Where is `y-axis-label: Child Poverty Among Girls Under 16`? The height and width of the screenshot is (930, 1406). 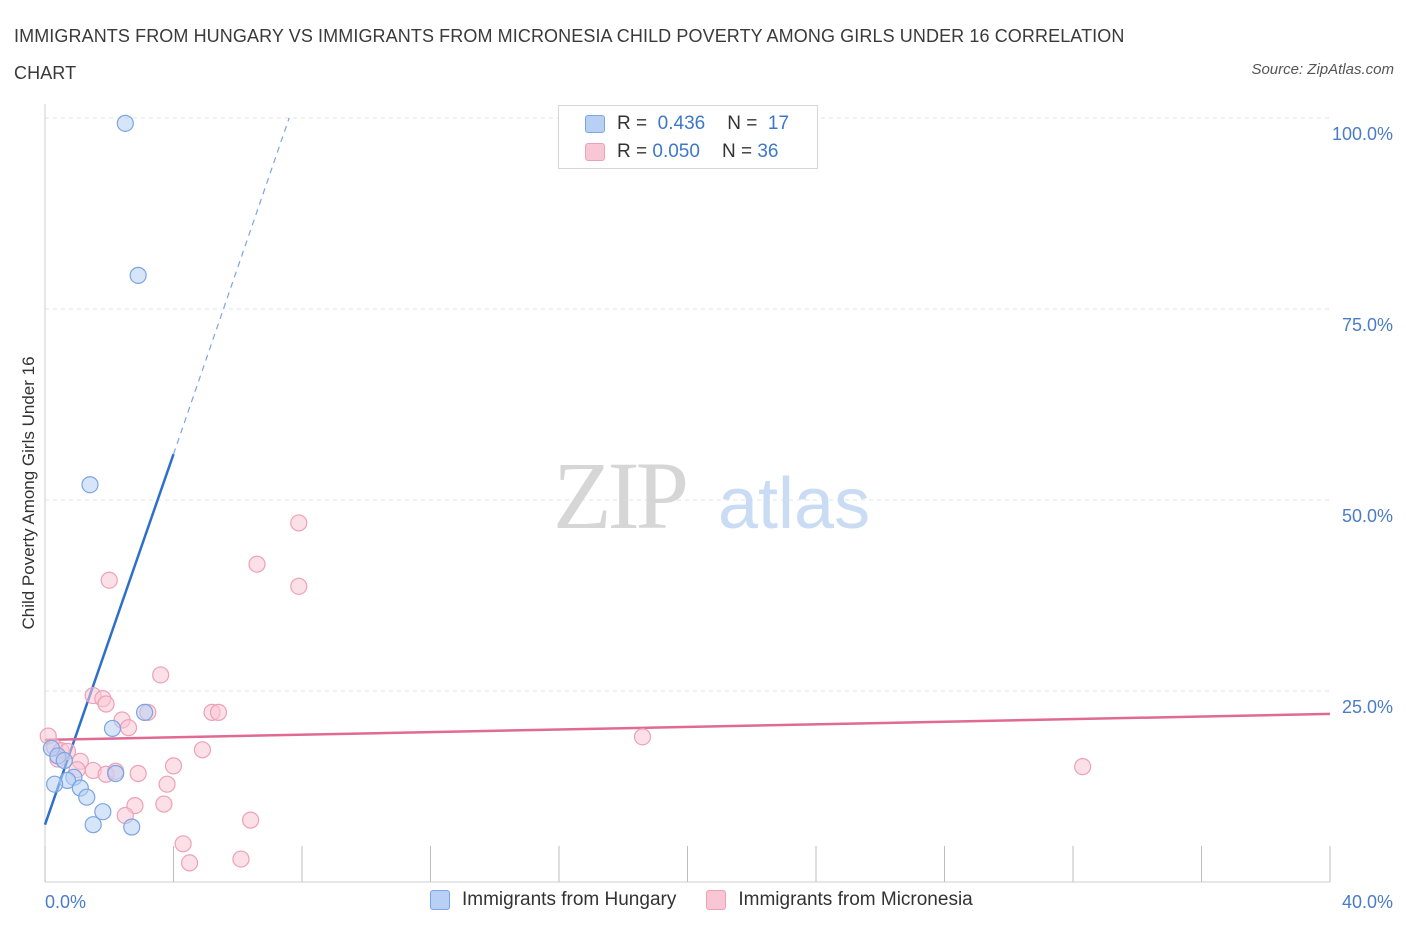 y-axis-label: Child Poverty Among Girls Under 16 is located at coordinates (28, 492).